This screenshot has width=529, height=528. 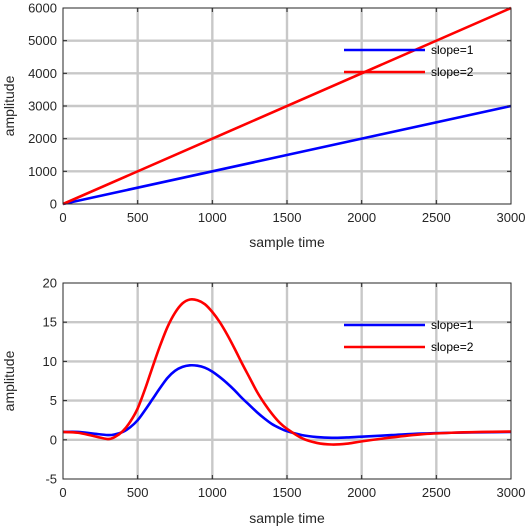 I want to click on y-tick-label: 5000, so click(x=42, y=40).